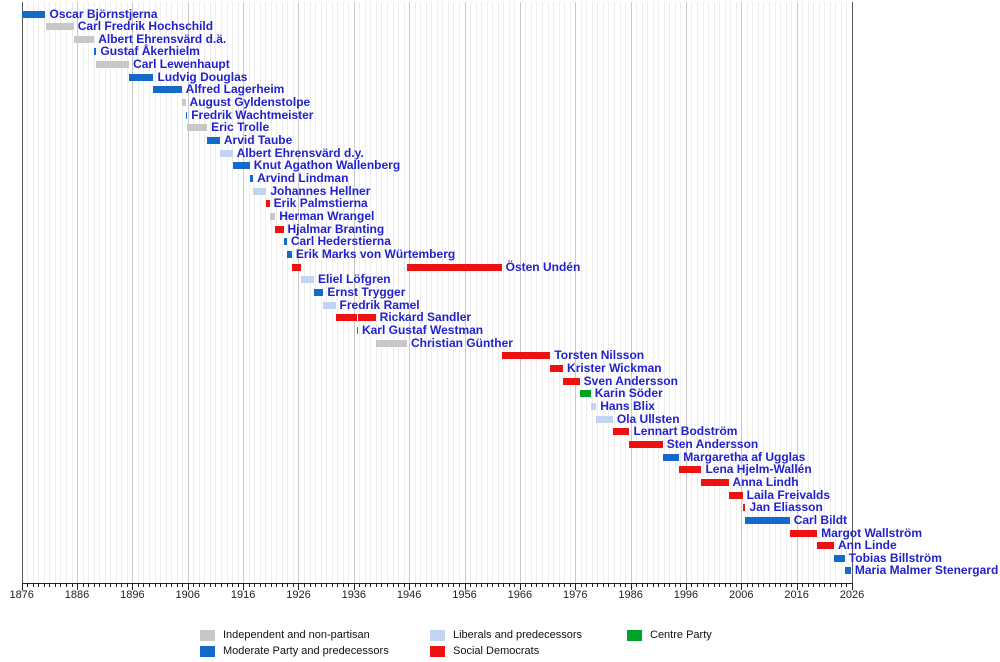 This screenshot has height=662, width=1000. I want to click on minister-name-link: Maria Malmer Stenergard, so click(926, 570).